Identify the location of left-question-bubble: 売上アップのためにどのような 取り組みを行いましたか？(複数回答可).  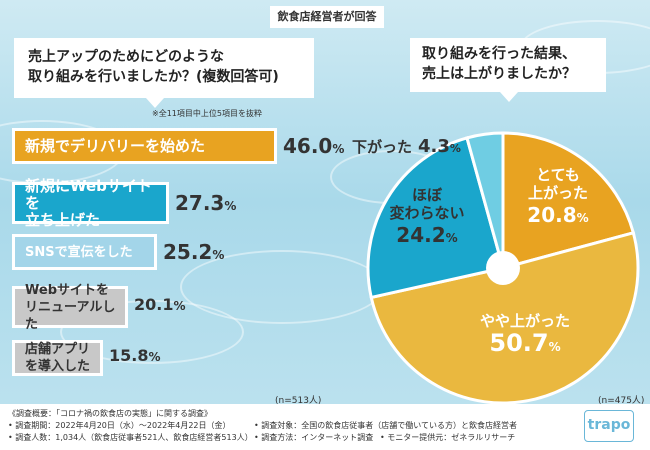
(164, 73).